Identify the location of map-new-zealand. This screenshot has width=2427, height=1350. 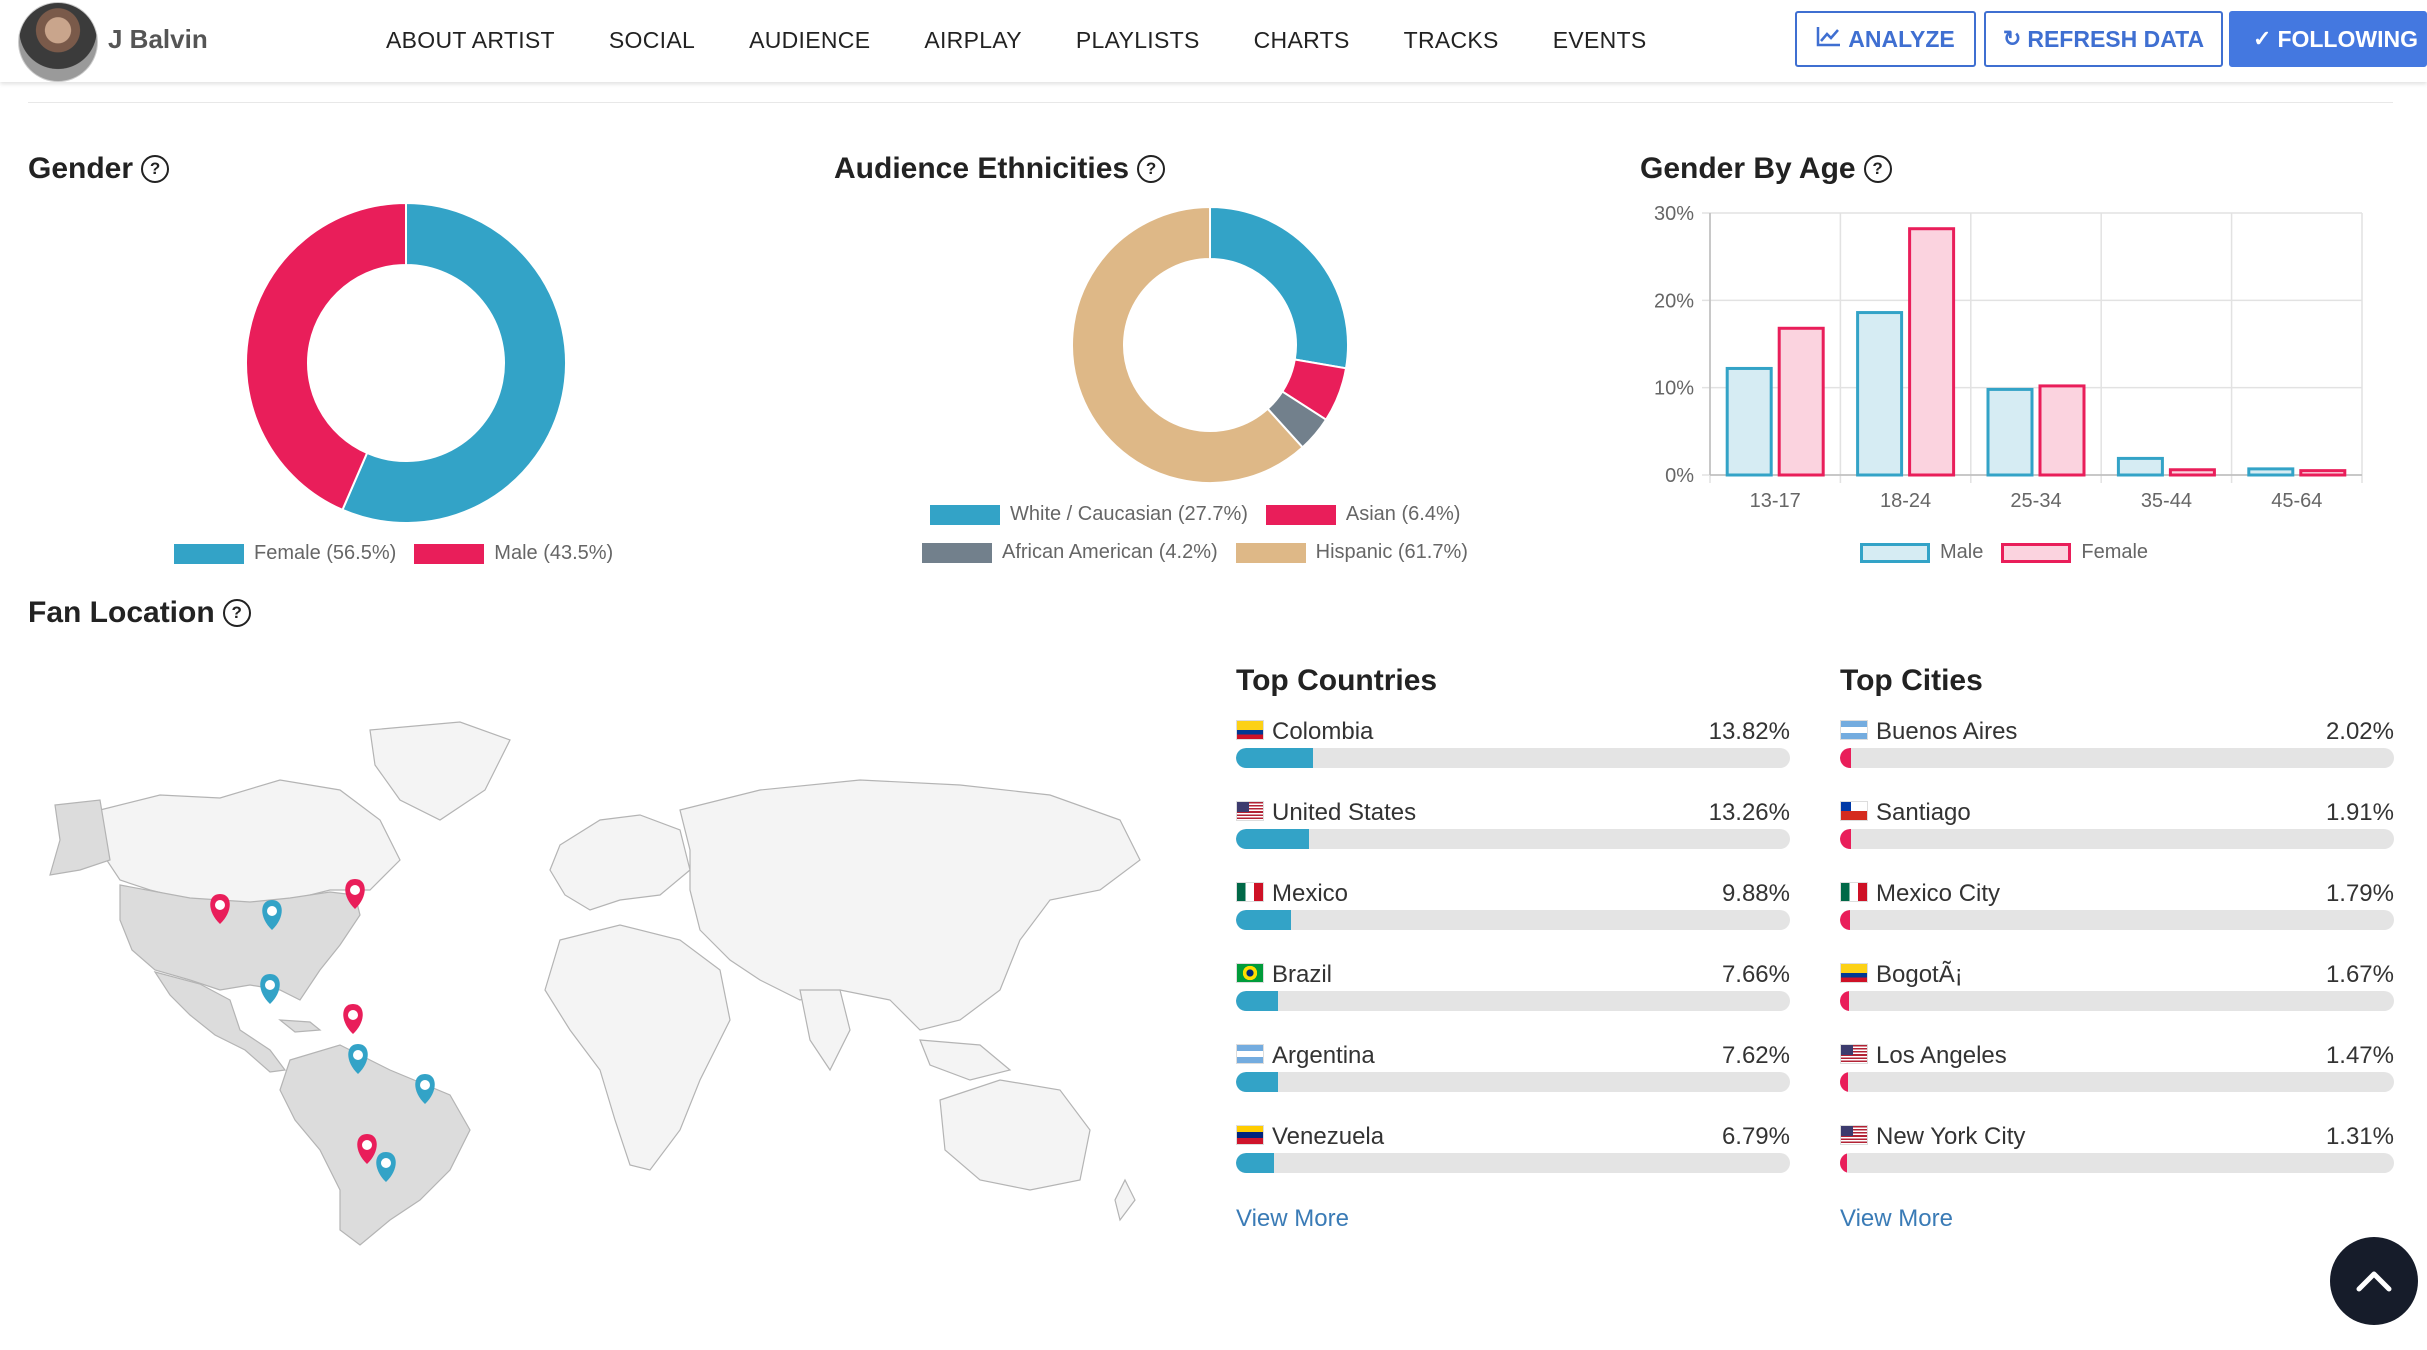
(1125, 1200).